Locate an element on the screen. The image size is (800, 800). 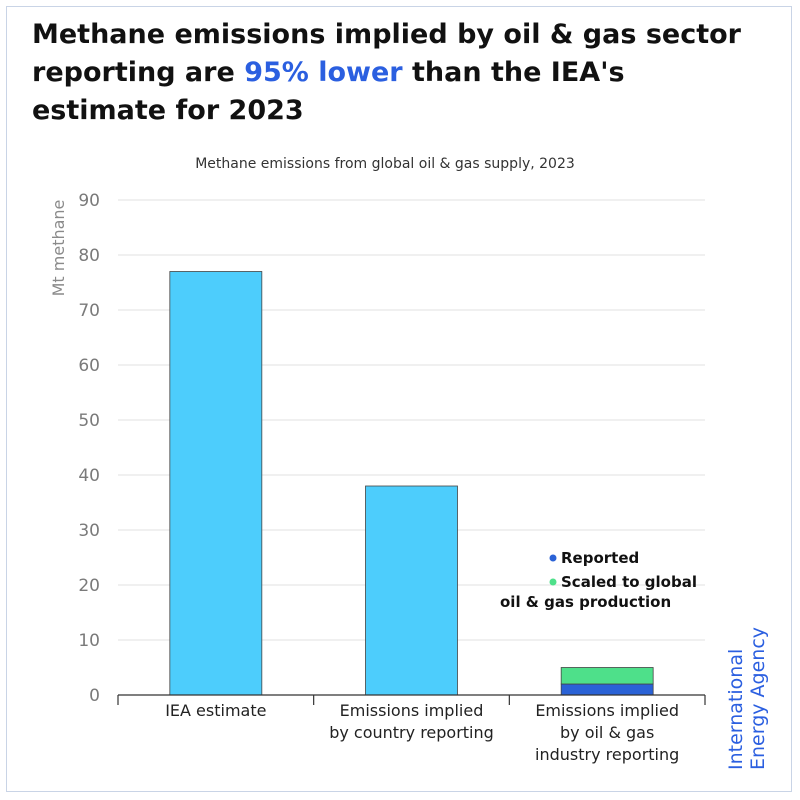
x-tick-label: by oil & gas is located at coordinates (607, 732).